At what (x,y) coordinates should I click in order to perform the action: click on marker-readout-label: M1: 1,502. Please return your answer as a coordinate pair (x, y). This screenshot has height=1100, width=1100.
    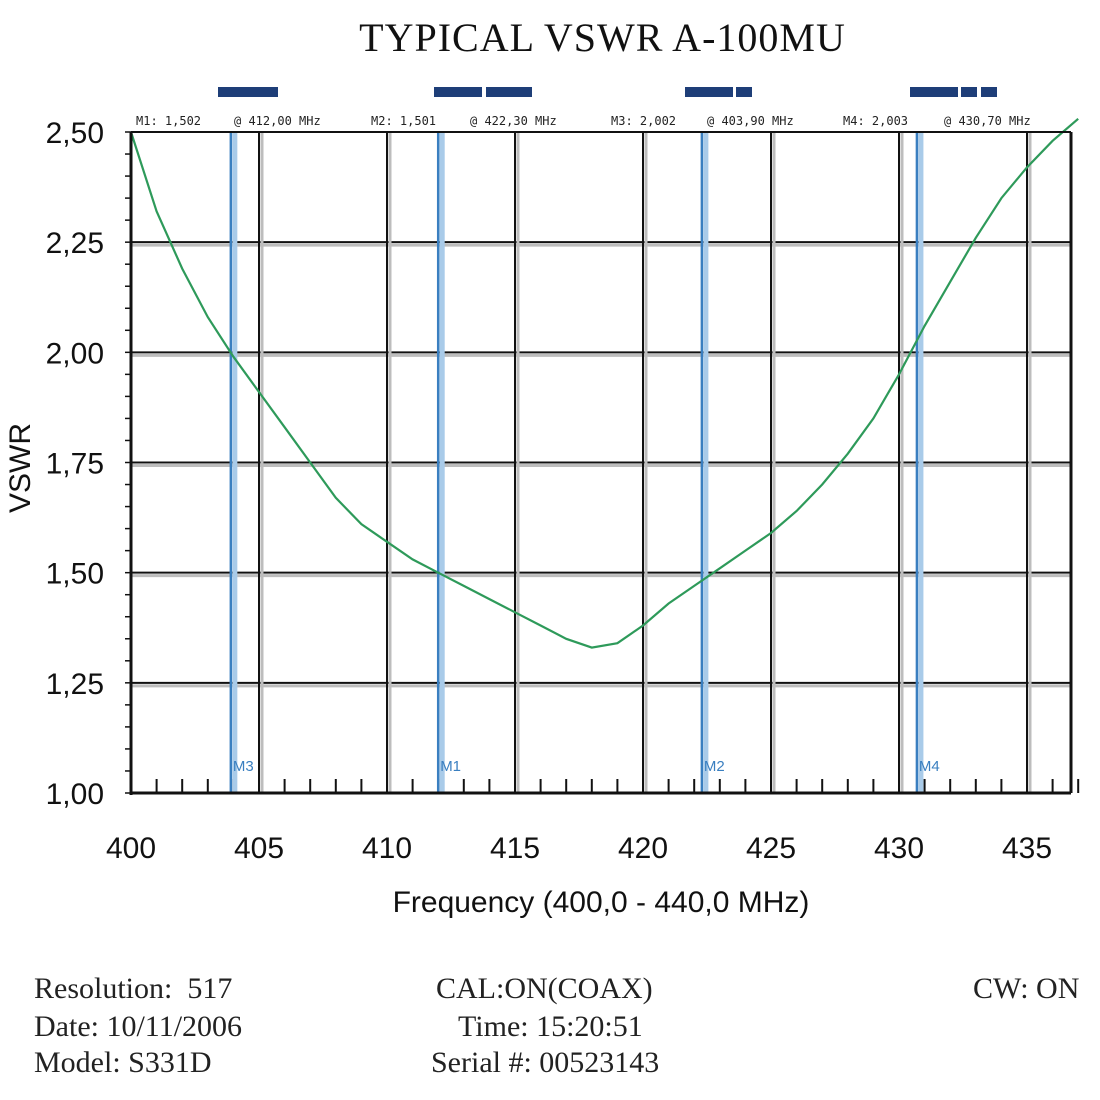
    Looking at the image, I should click on (168, 121).